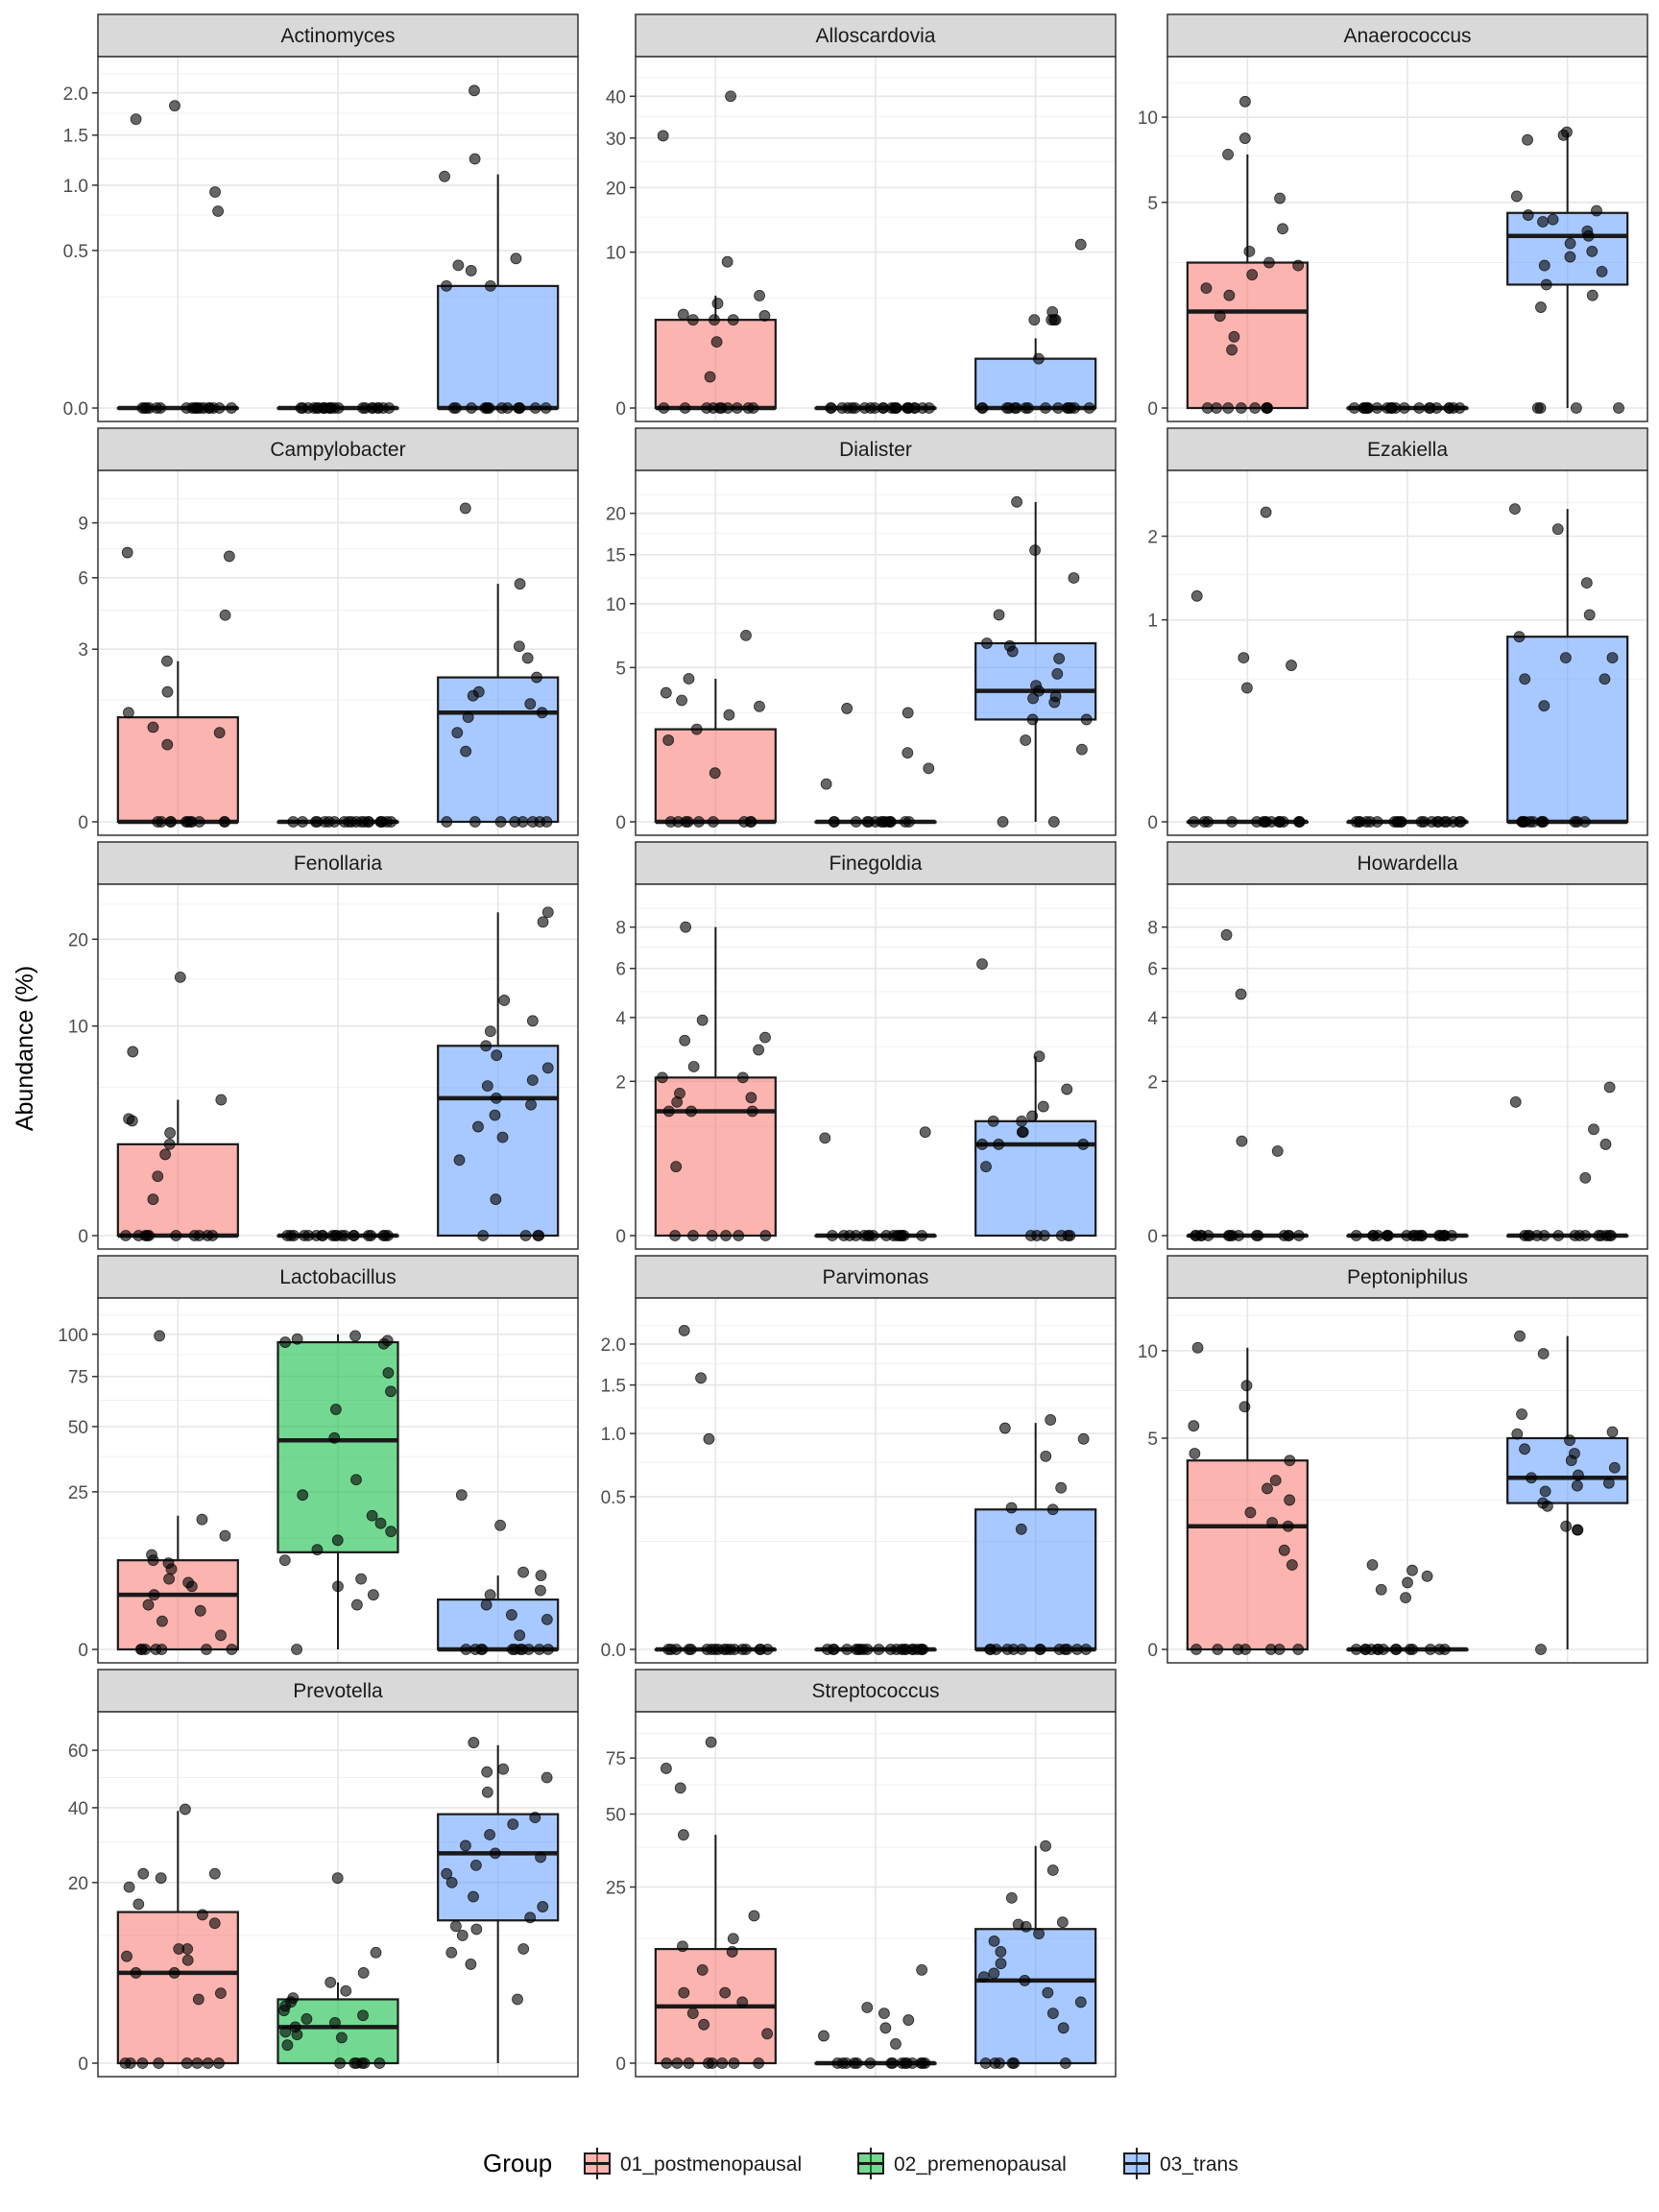 Image resolution: width=1659 pixels, height=2212 pixels. Describe the element at coordinates (616, 254) in the screenshot. I see `y-tick-label: 10` at that location.